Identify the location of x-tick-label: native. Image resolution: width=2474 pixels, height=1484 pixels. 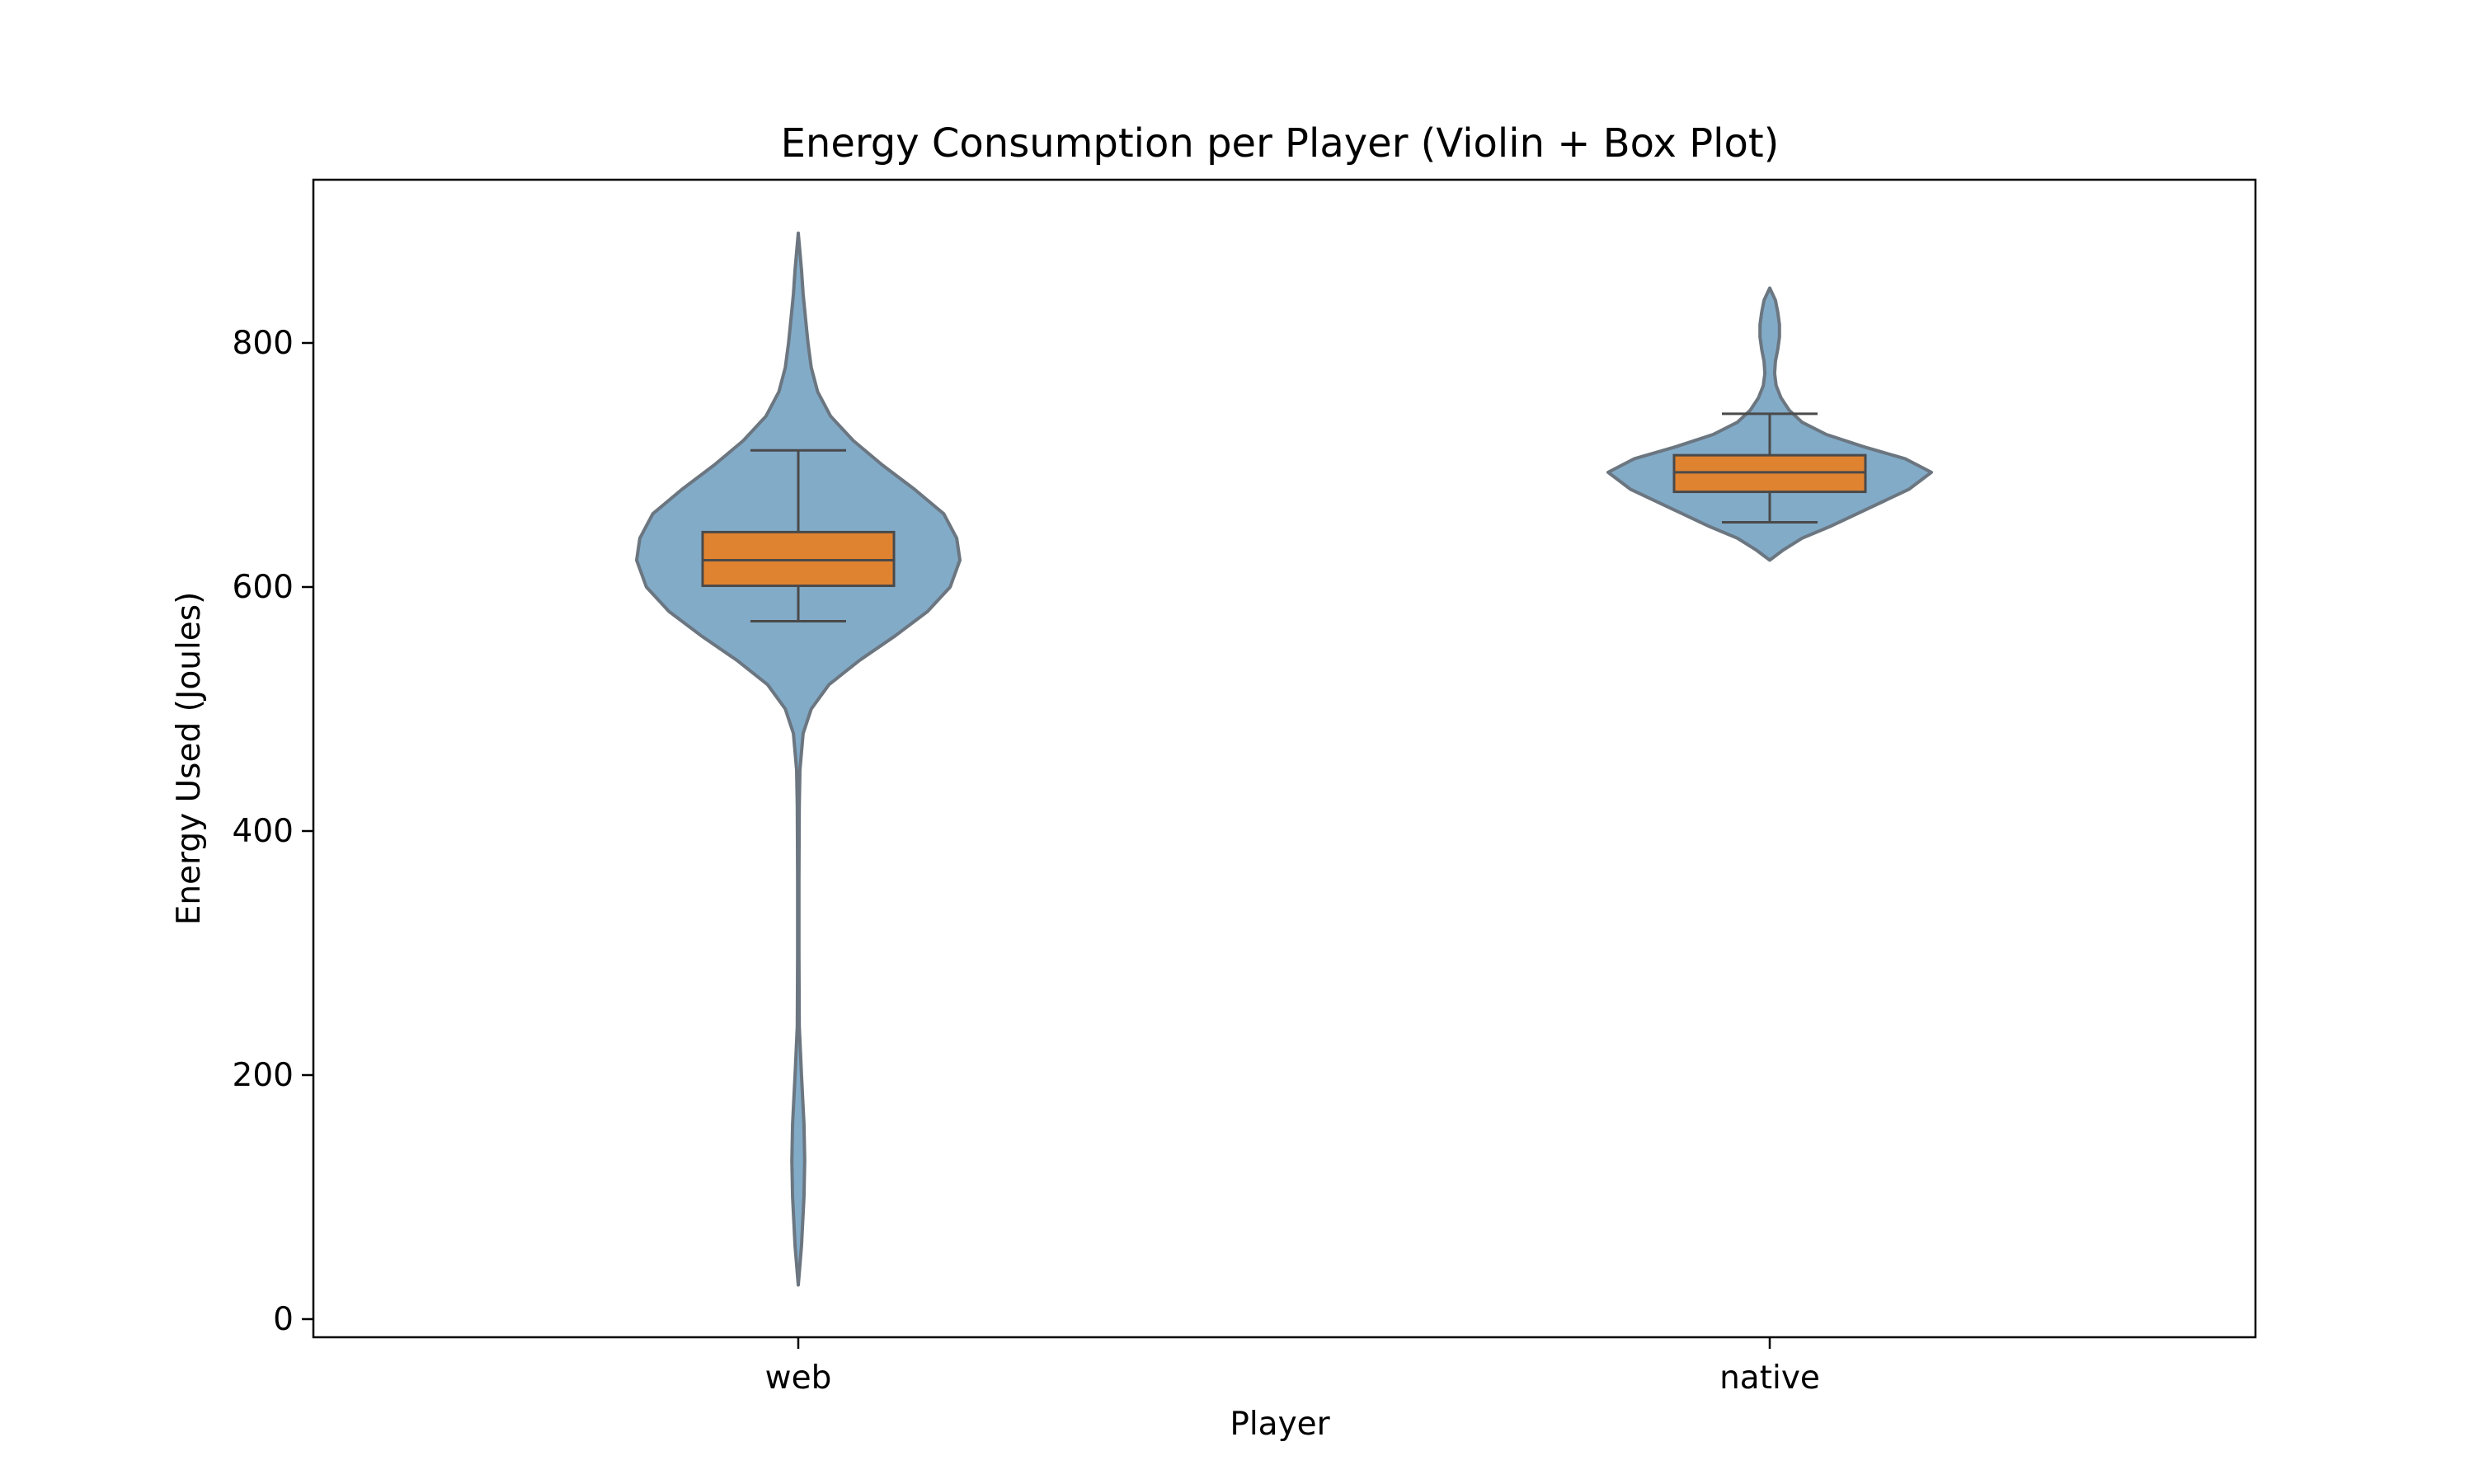
(1769, 1378).